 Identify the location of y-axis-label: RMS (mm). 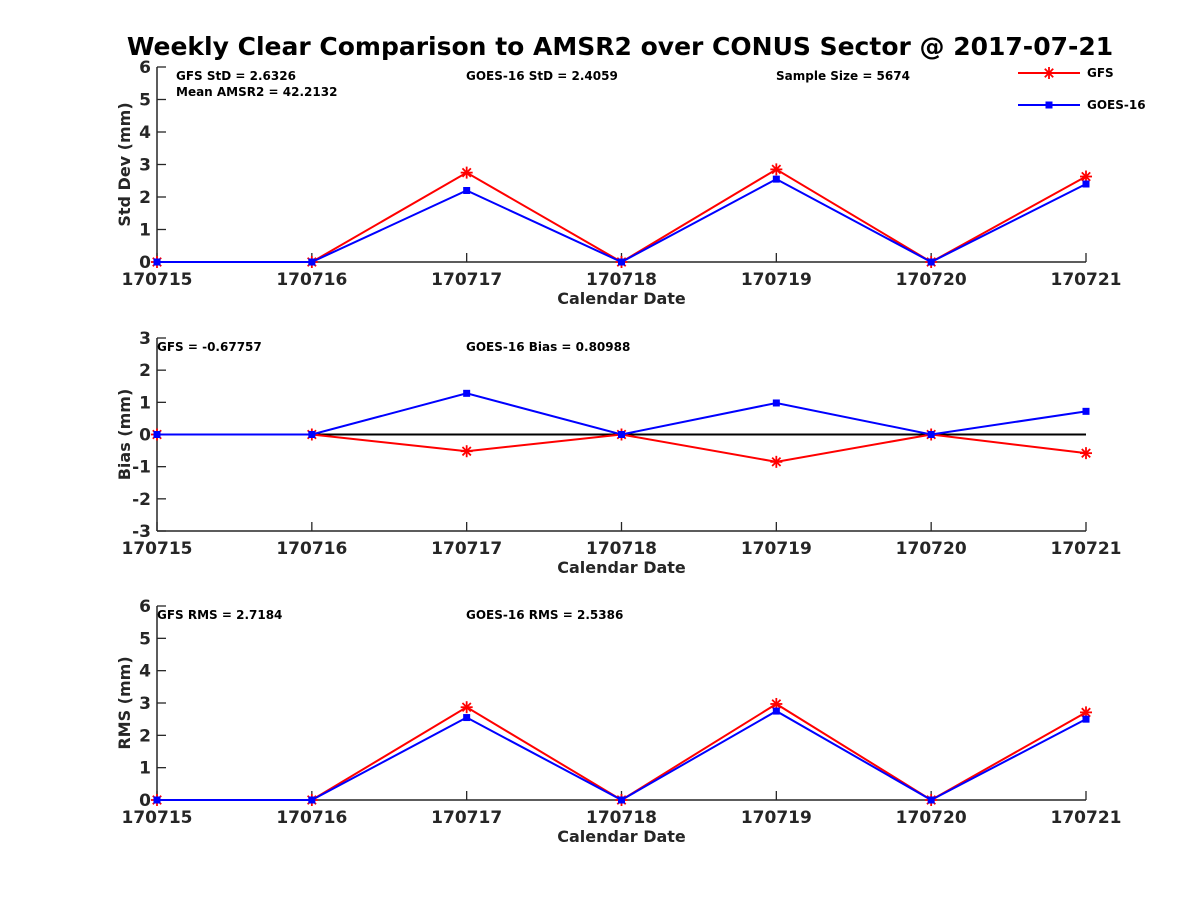
(124, 702).